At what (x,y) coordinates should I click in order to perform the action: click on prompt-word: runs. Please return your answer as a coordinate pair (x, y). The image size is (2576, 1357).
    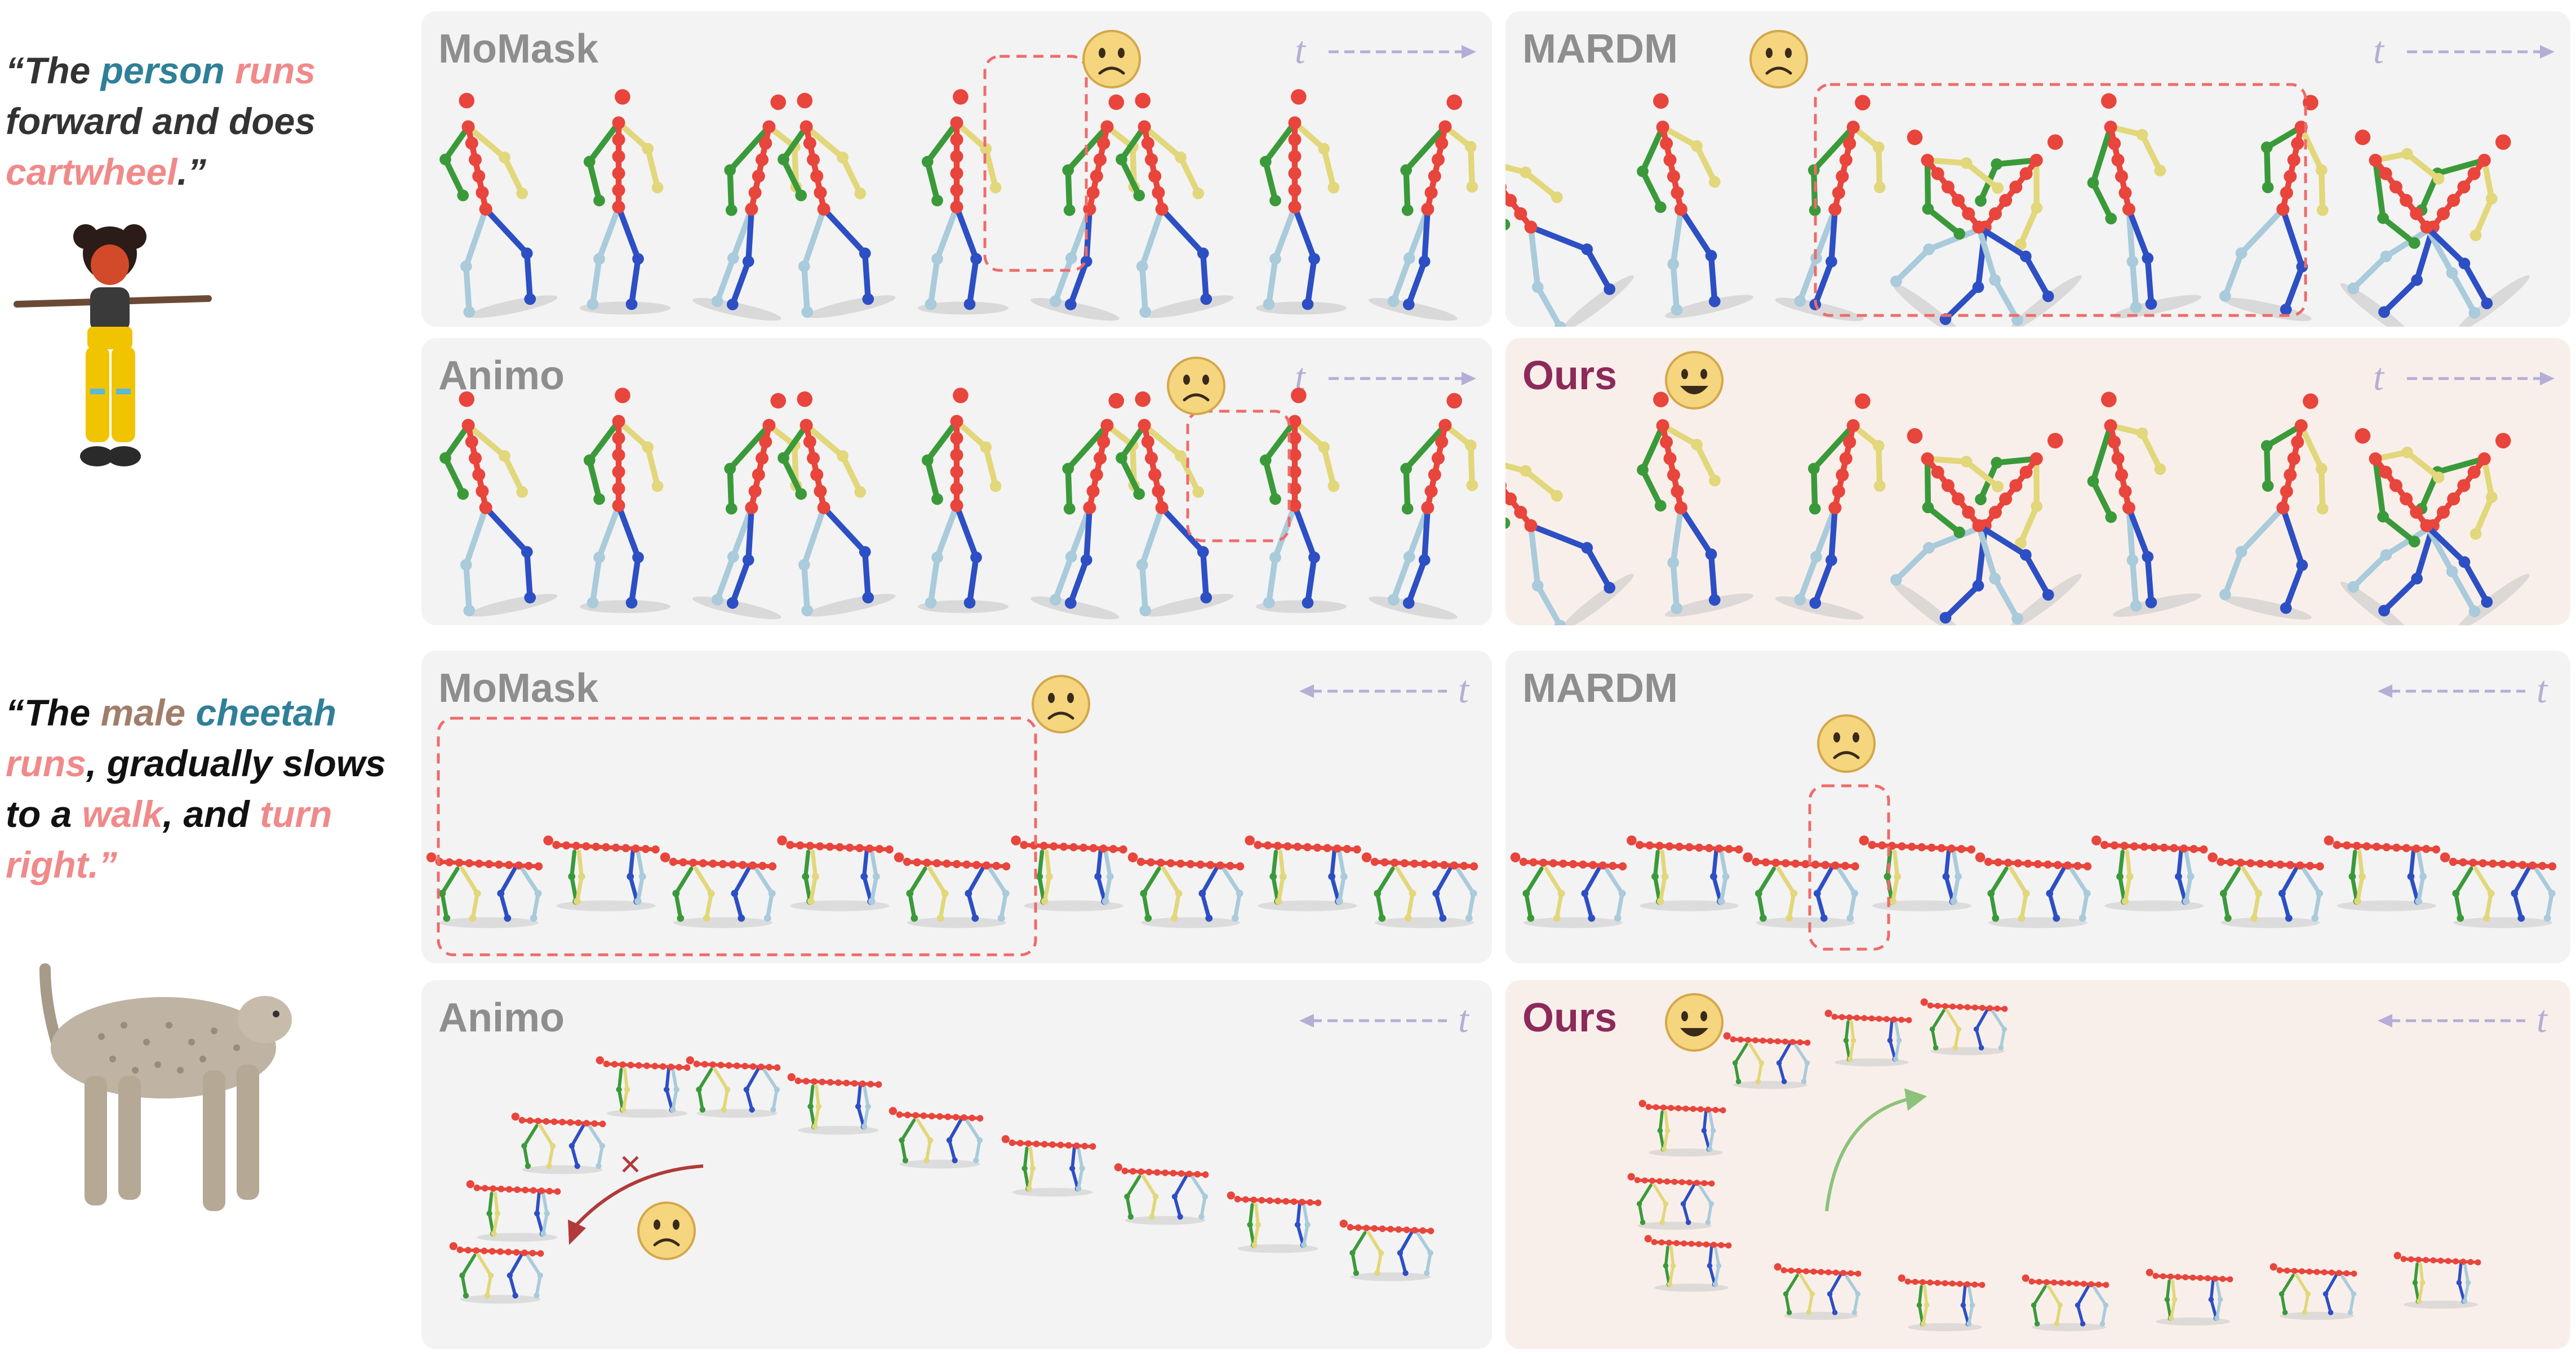
    Looking at the image, I should click on (46, 763).